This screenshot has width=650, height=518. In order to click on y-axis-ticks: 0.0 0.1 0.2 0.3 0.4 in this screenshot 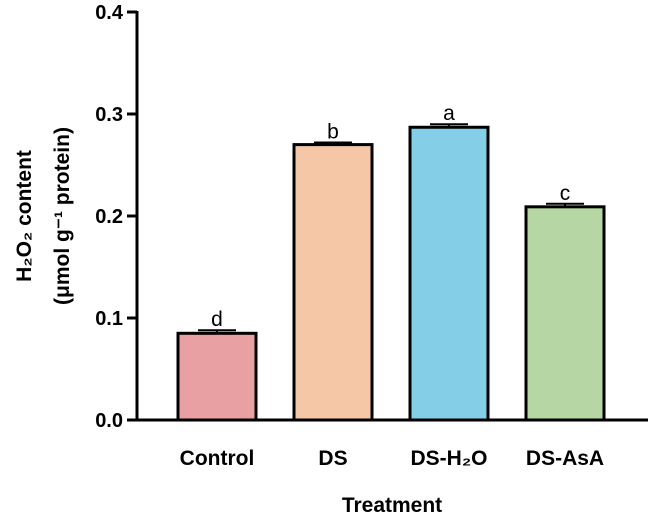, I will do `click(116, 217)`.